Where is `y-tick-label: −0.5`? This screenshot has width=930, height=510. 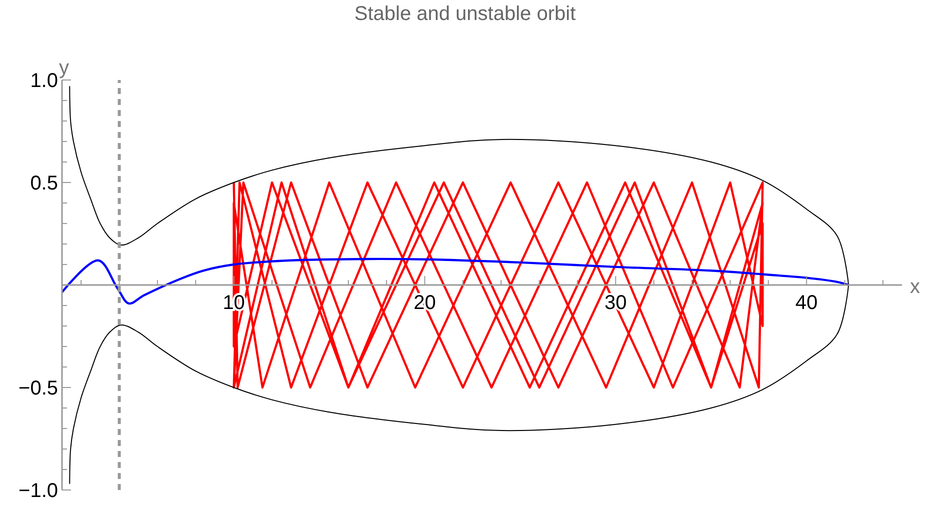
y-tick-label: −0.5 is located at coordinates (38, 389).